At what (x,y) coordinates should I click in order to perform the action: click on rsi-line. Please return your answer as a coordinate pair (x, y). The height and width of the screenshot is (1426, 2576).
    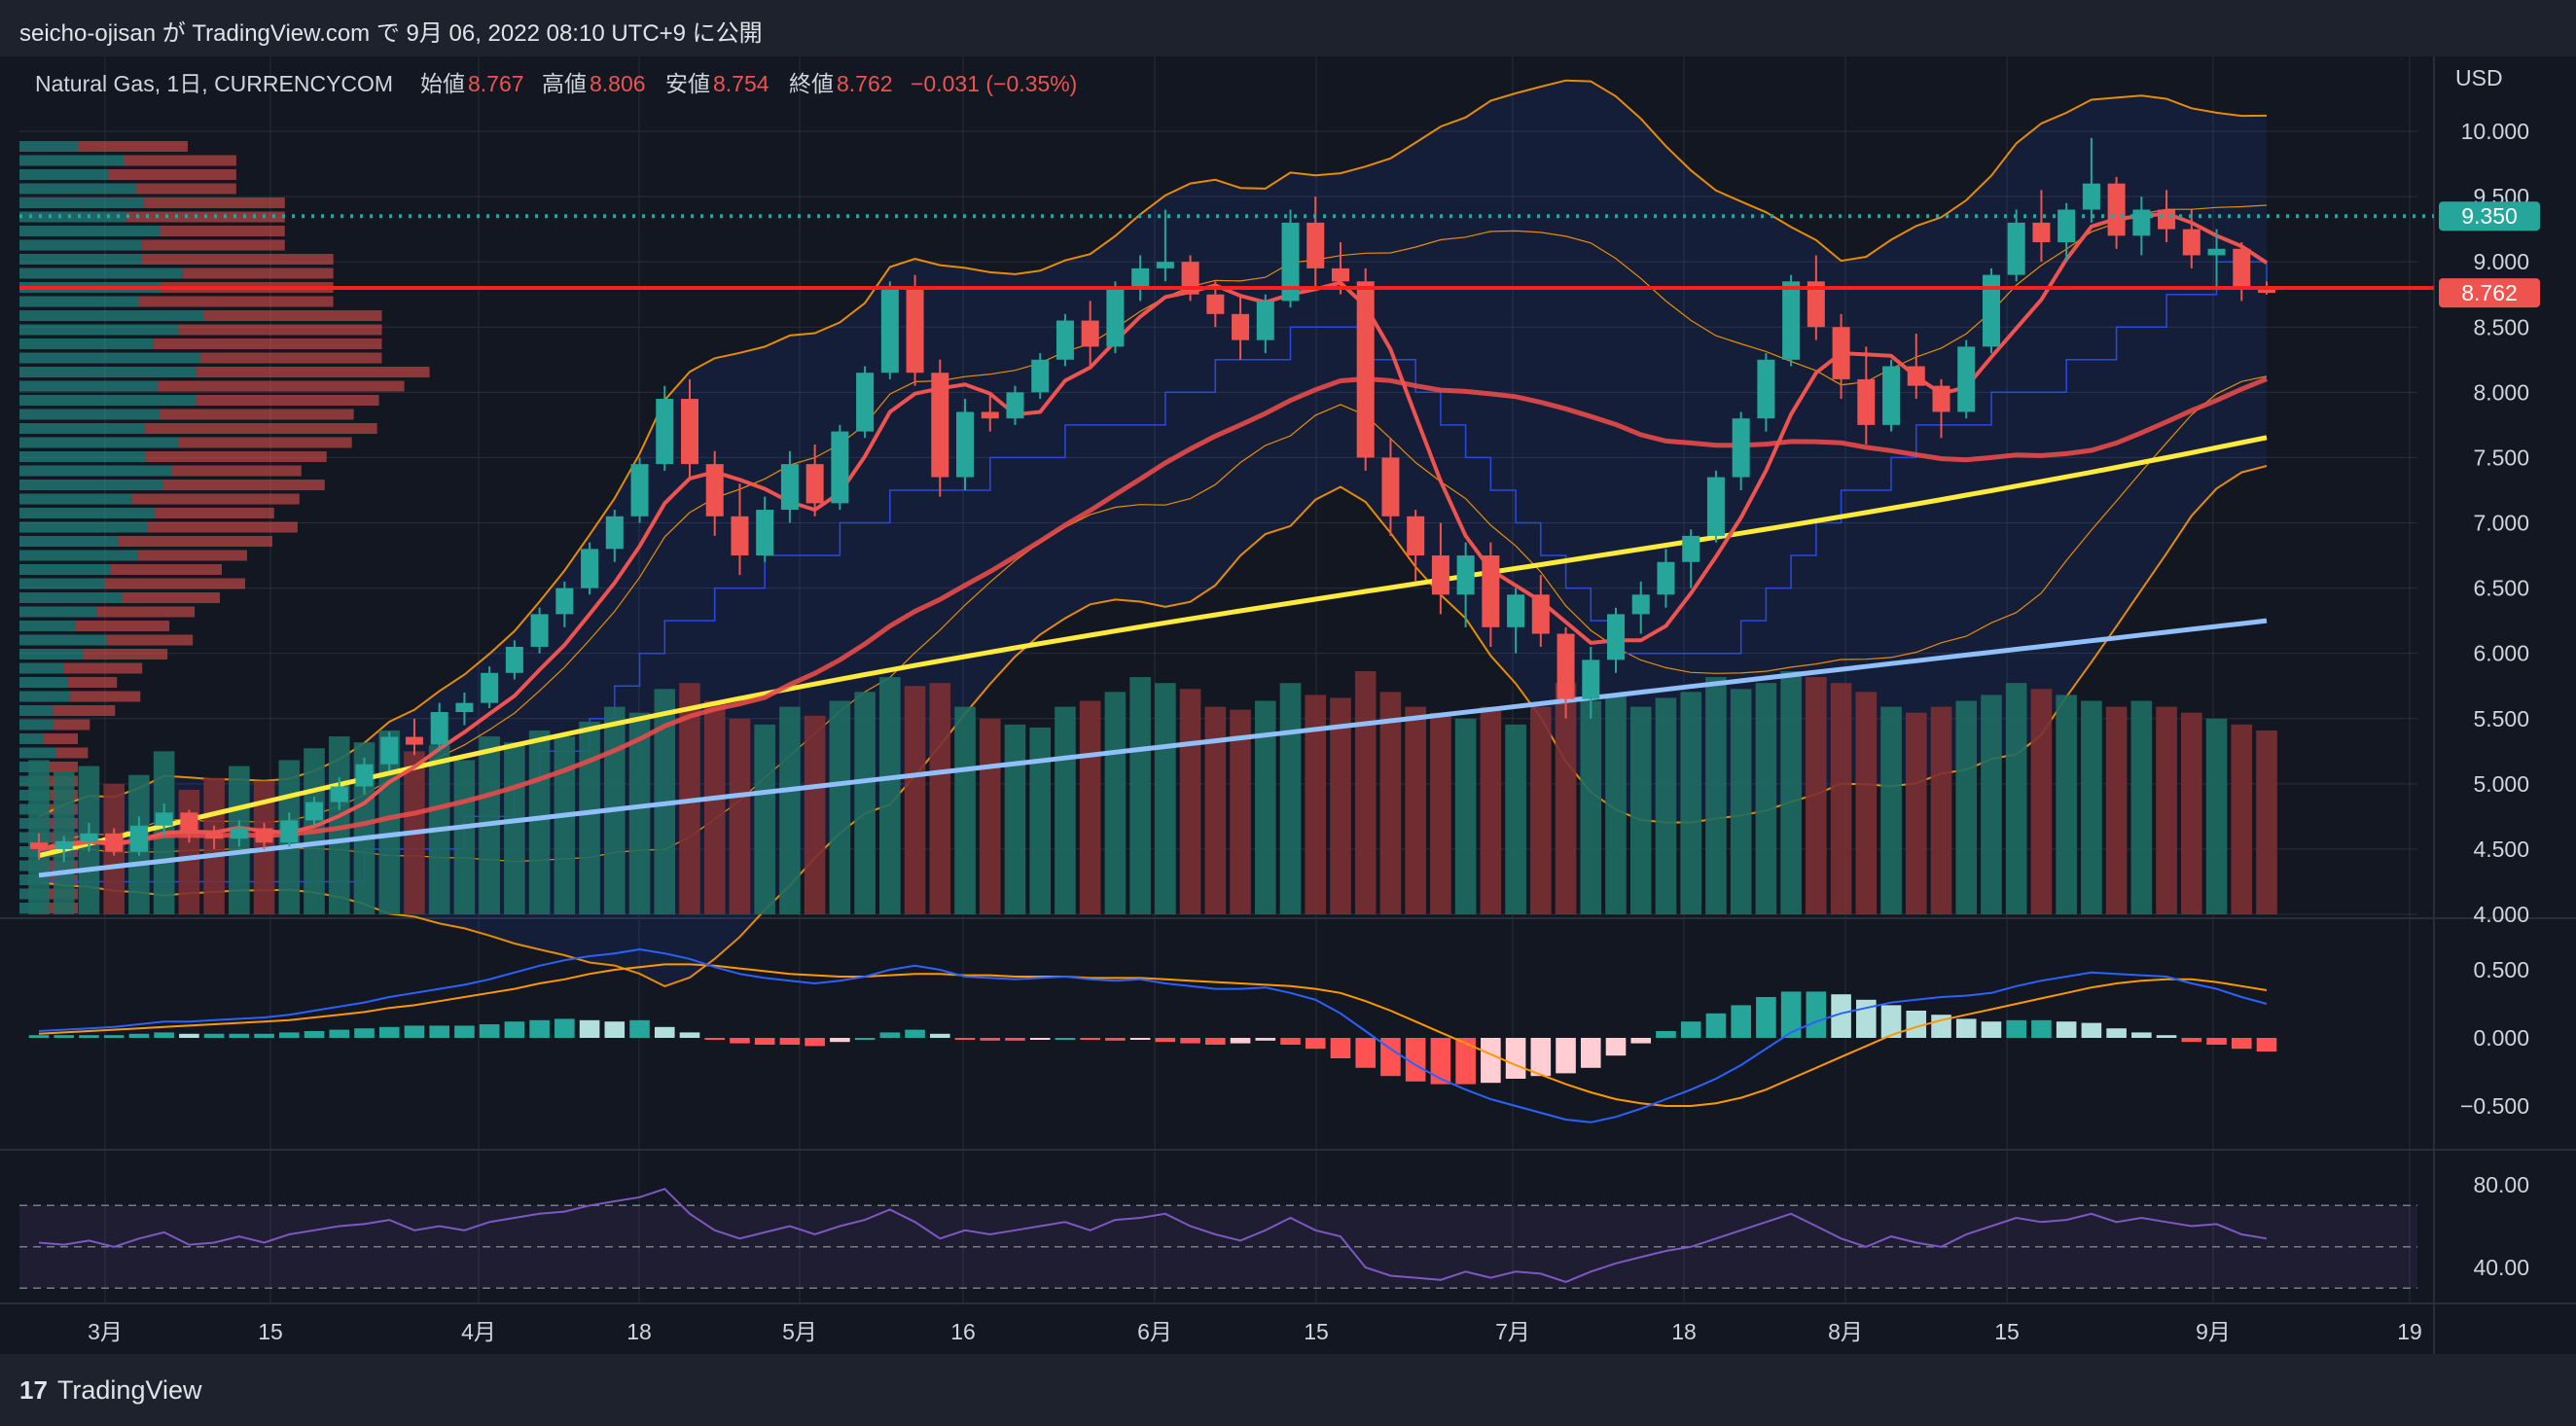
    Looking at the image, I should click on (1153, 1236).